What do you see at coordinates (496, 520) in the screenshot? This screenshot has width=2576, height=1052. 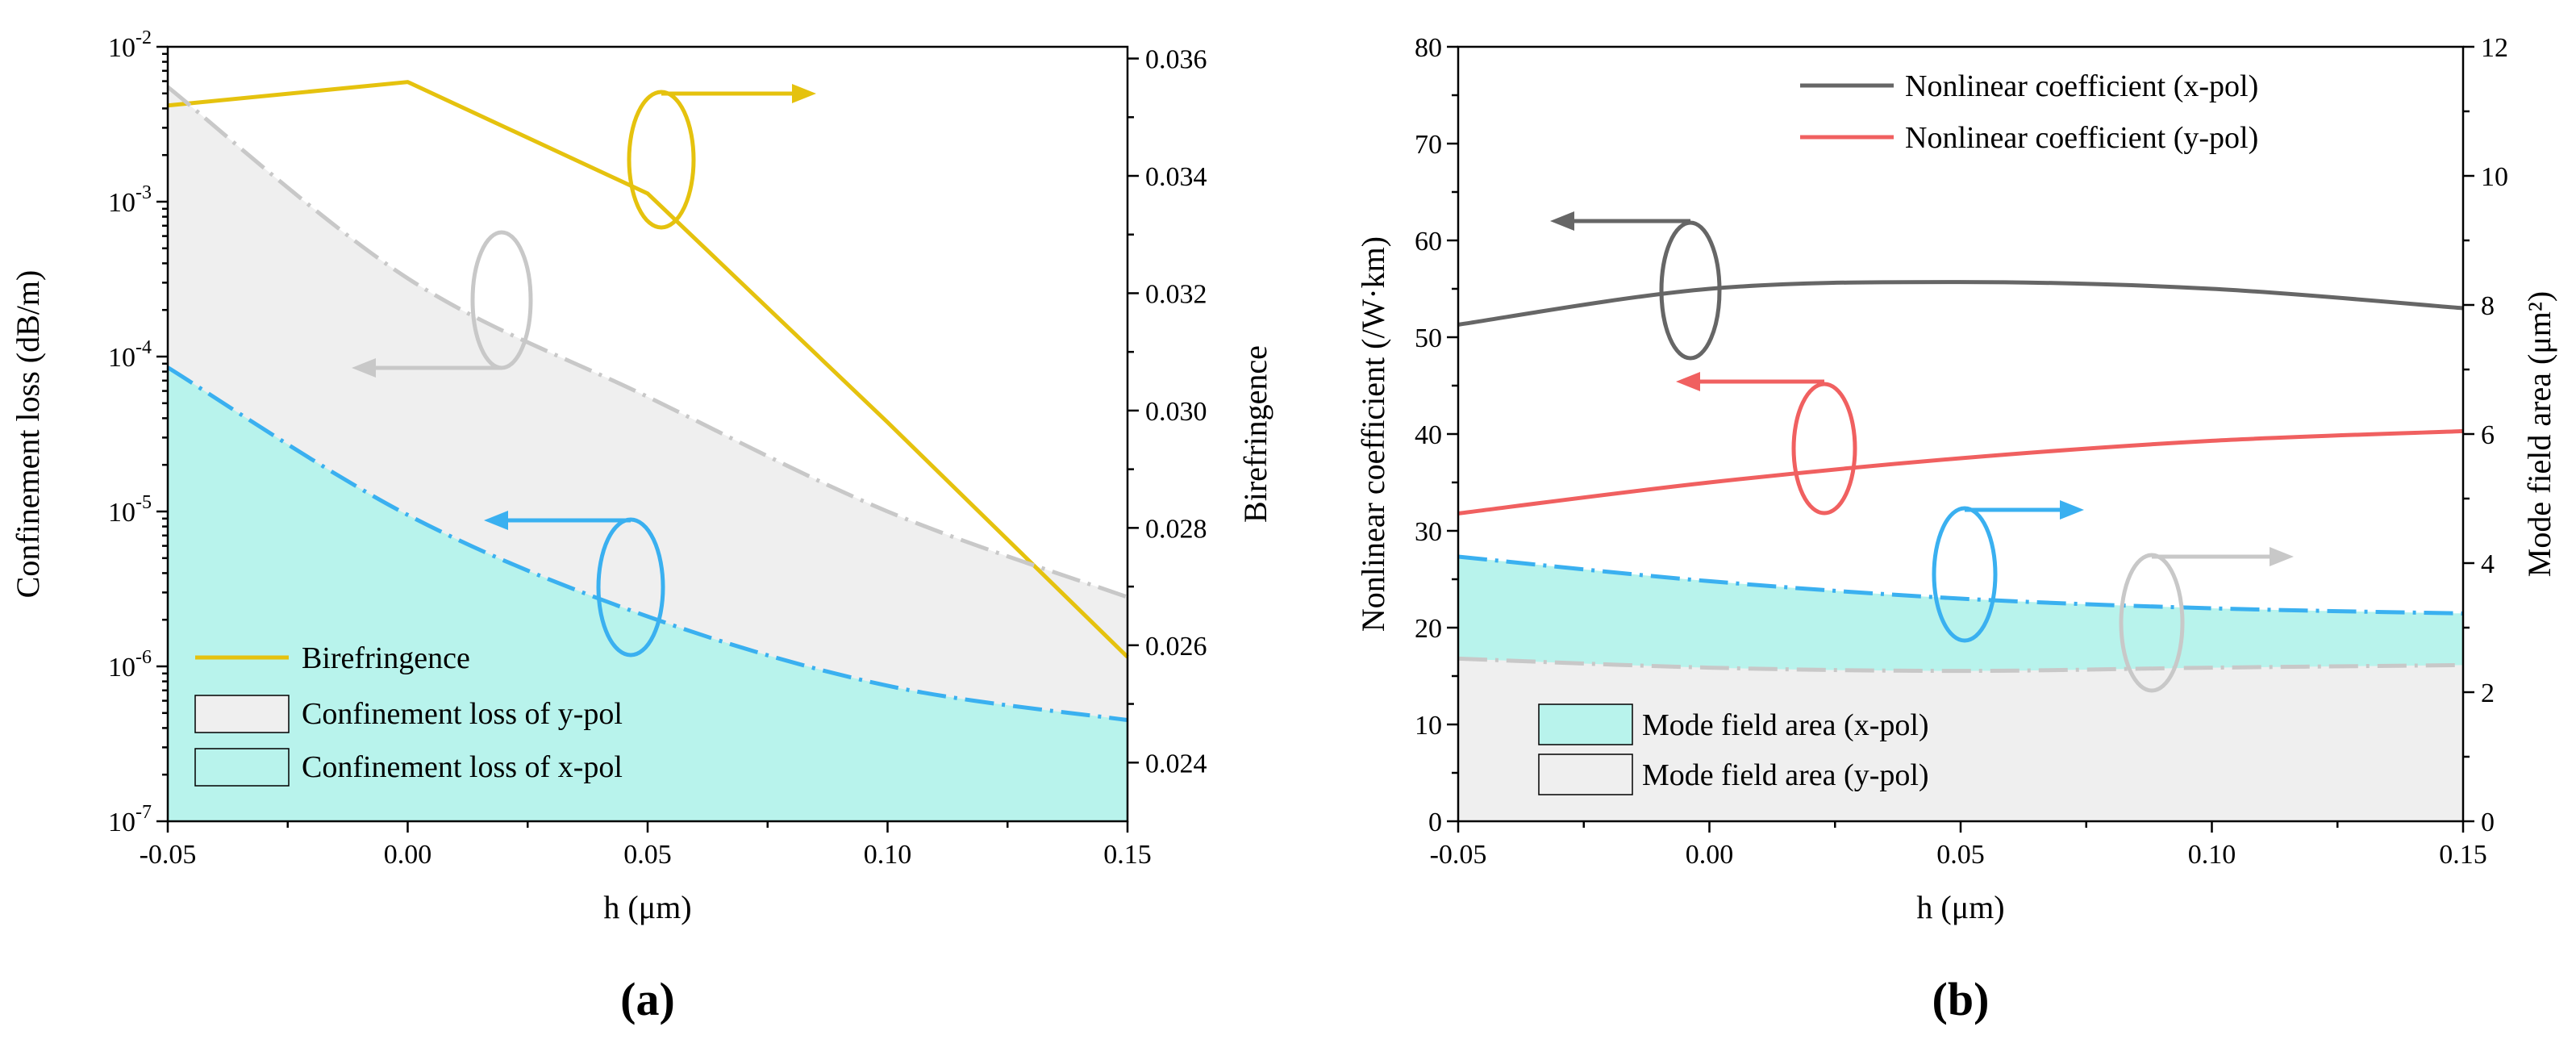 I see `x-pol-loss-arrowhead` at bounding box center [496, 520].